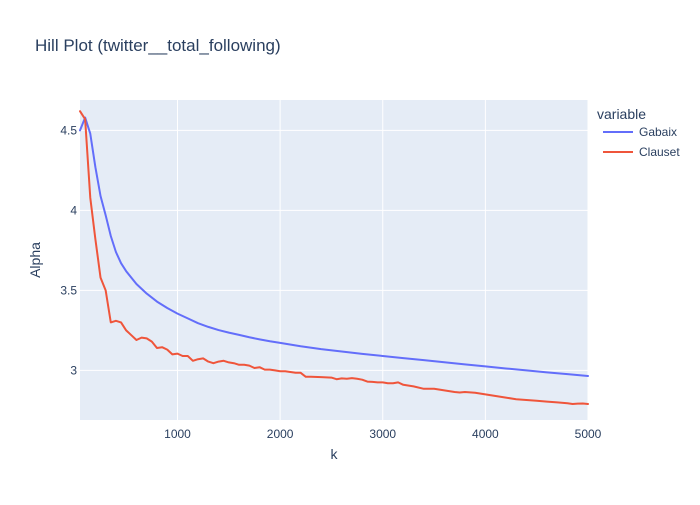 The width and height of the screenshot is (700, 505). I want to click on legend-title: variable, so click(621, 114).